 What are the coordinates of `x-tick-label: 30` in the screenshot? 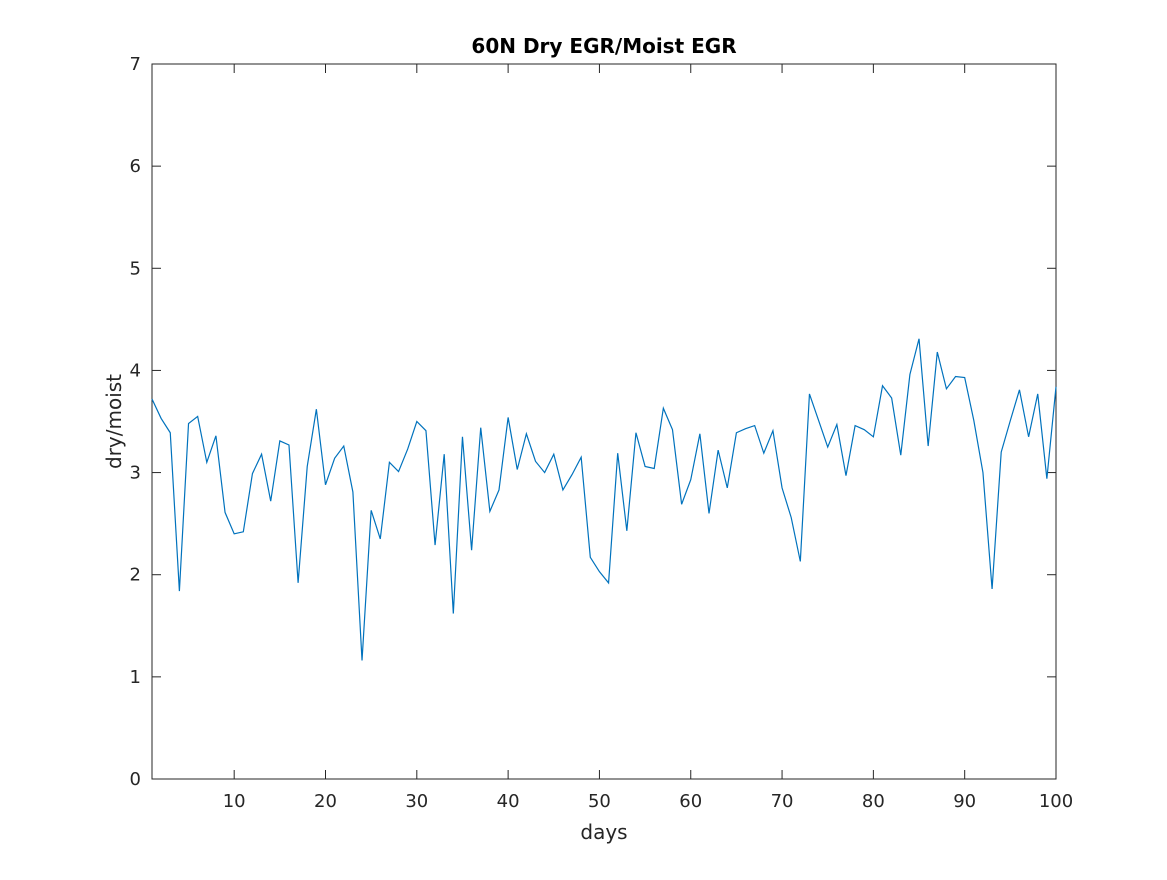 It's located at (416, 801).